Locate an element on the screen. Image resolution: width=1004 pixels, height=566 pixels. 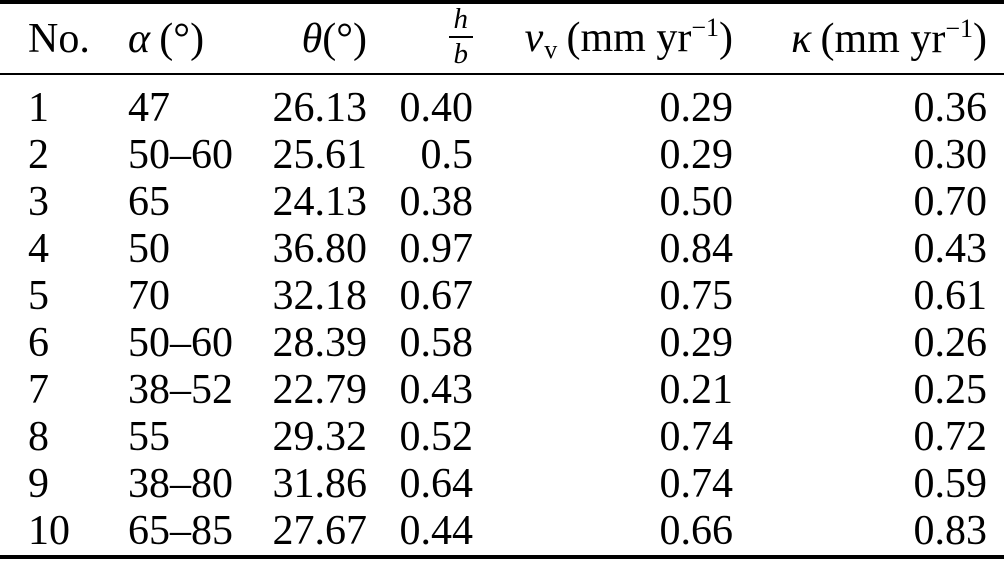
cell-kappa: 0.59 is located at coordinates (950, 484).